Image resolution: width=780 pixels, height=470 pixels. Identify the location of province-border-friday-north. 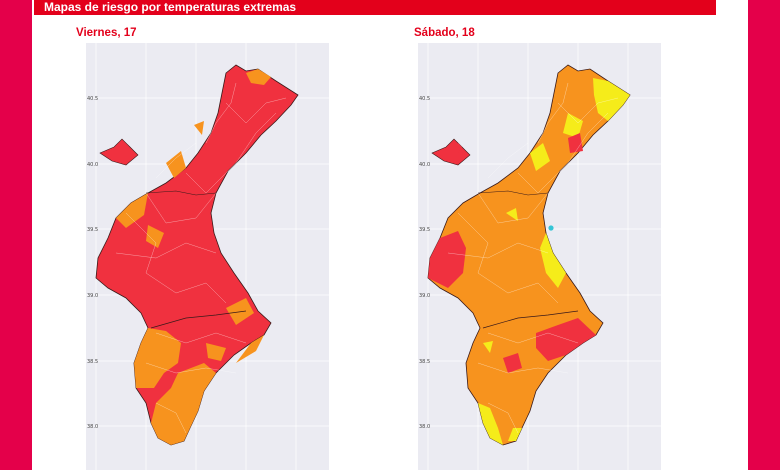
(181, 193).